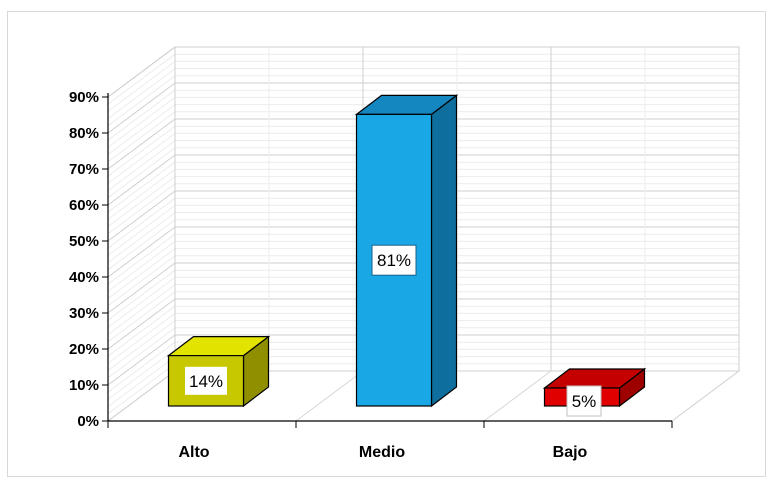  What do you see at coordinates (84, 277) in the screenshot?
I see `y-tick-label: 40%` at bounding box center [84, 277].